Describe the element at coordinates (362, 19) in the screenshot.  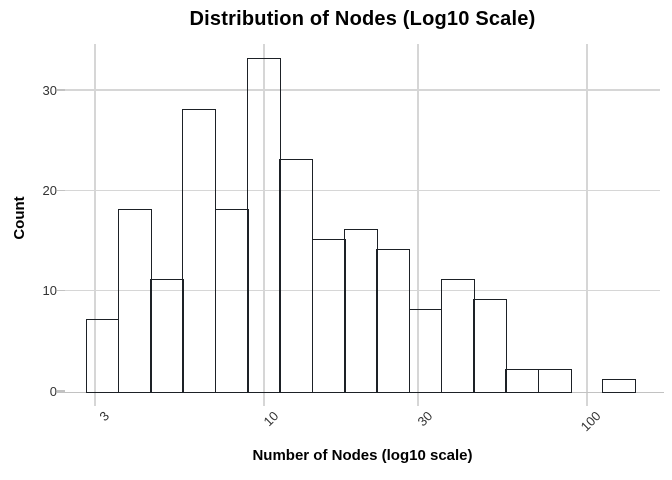
I see `chart-title: Distribution of Nodes (Log10 Scale)` at that location.